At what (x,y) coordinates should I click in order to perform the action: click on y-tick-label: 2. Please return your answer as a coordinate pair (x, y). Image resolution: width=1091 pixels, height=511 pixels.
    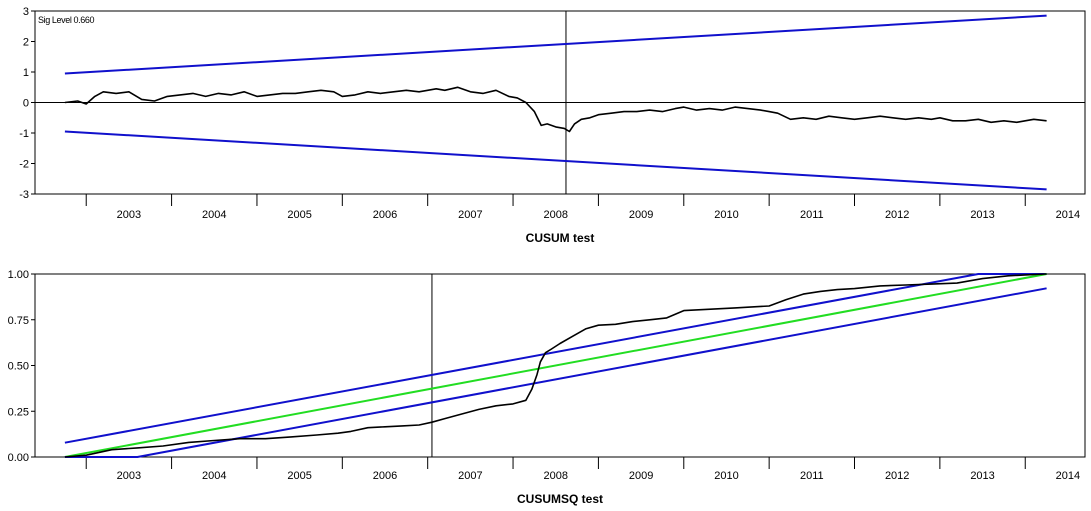
    Looking at the image, I should click on (26, 43).